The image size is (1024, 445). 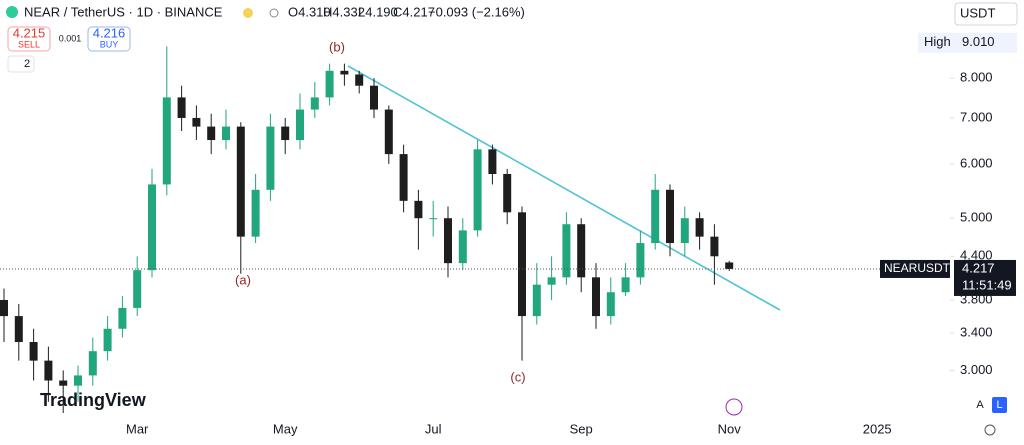 What do you see at coordinates (517, 376) in the screenshot?
I see `annotation: (c)` at bounding box center [517, 376].